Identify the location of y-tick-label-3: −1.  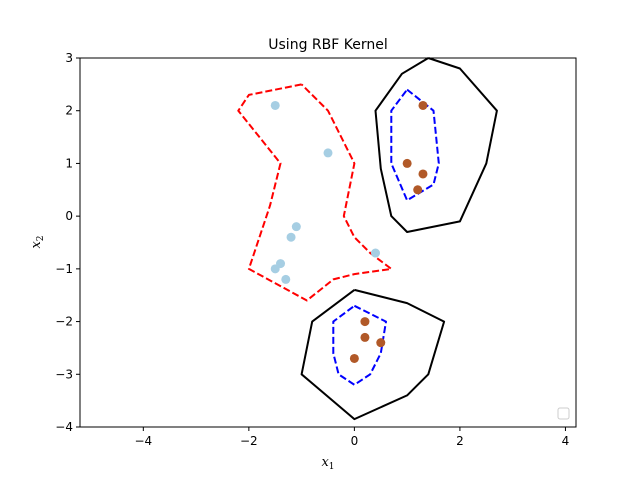
(64, 269).